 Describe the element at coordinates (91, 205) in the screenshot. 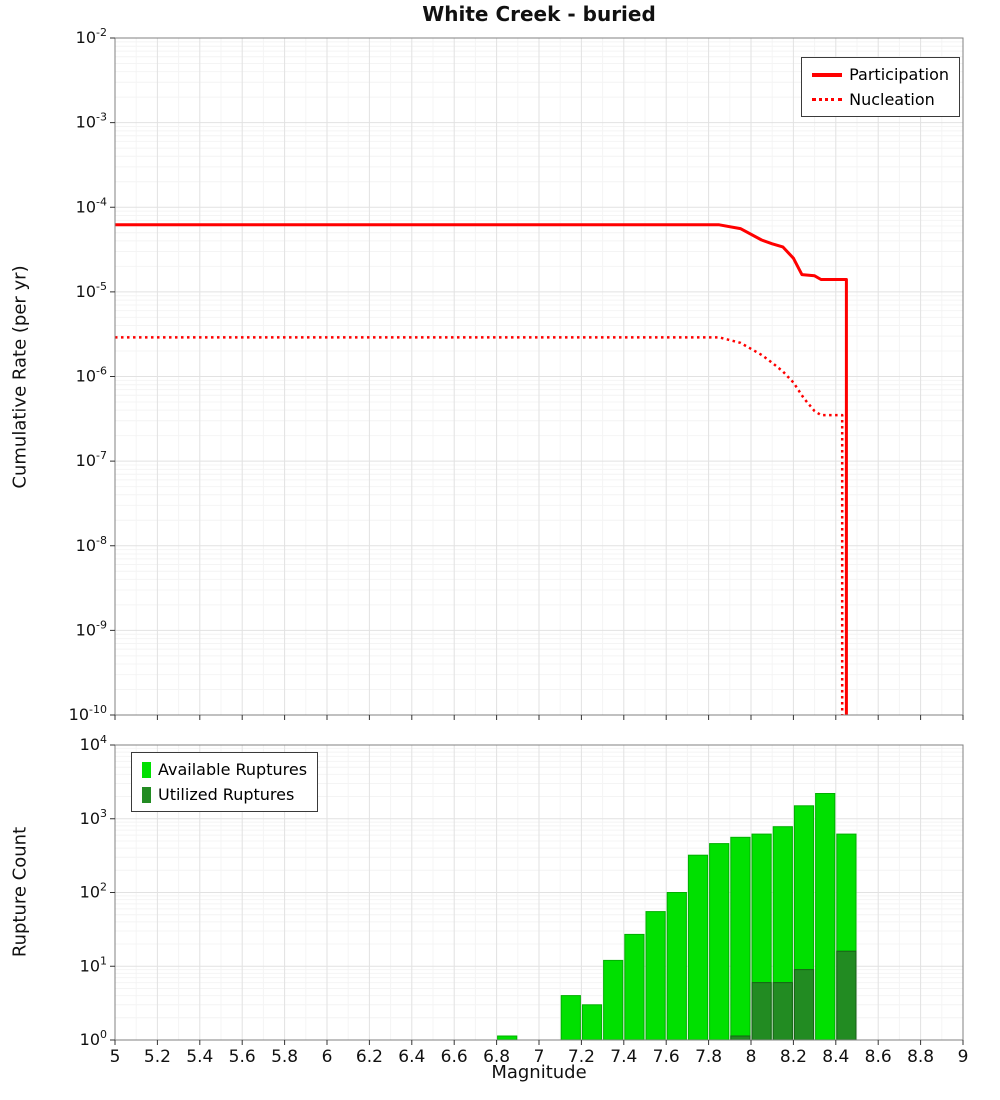

I see `y-tick-label: 10⁻⁴` at that location.